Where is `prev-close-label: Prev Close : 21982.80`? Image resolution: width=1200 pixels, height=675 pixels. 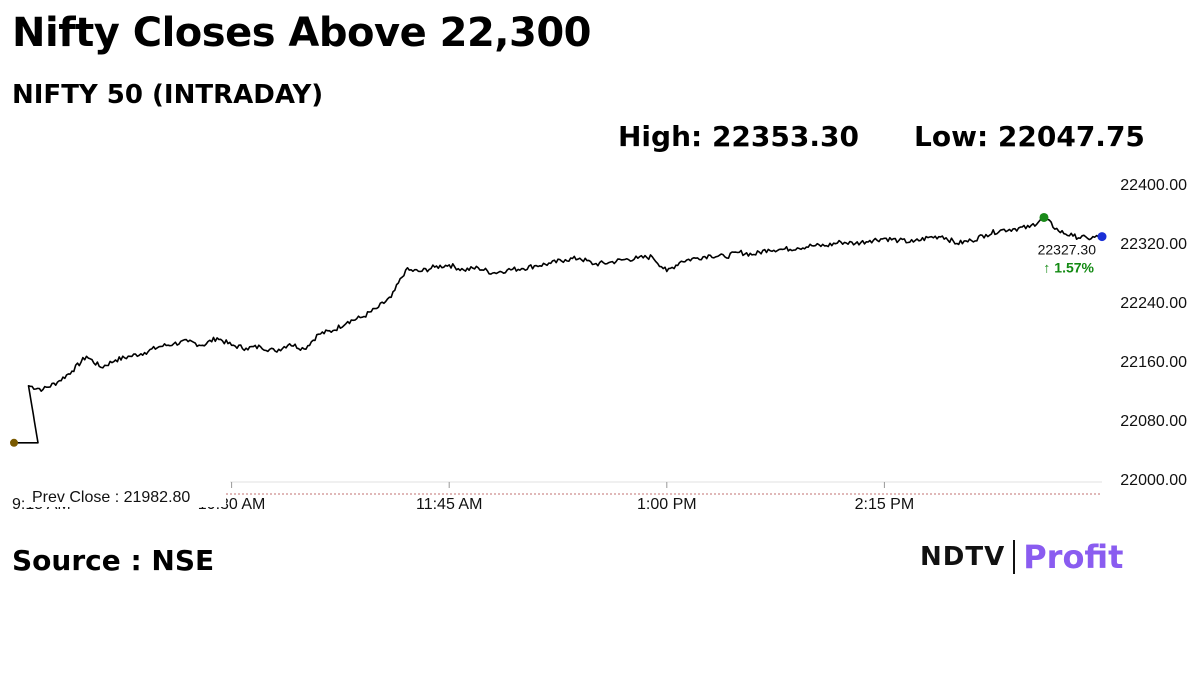
prev-close-label: Prev Close : 21982.80 is located at coordinates (111, 497).